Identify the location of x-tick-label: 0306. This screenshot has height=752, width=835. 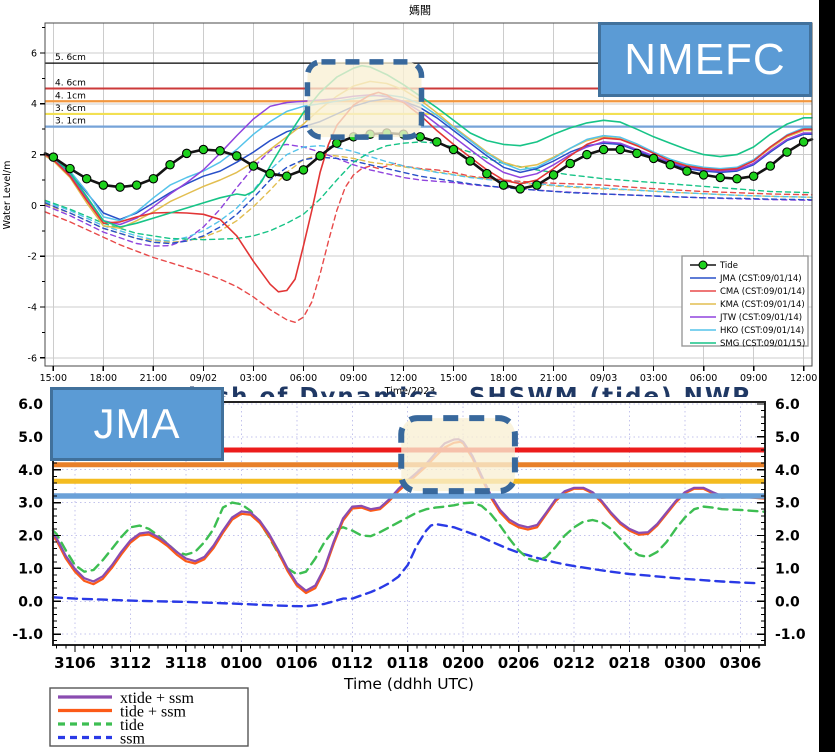
(741, 663).